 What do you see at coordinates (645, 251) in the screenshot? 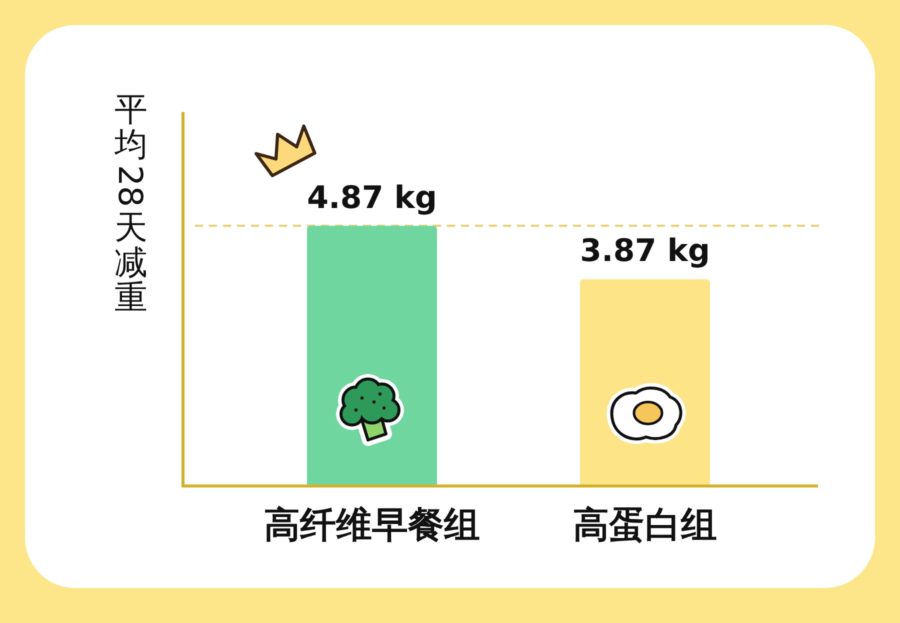
I see `data-label: 3.87 kg` at bounding box center [645, 251].